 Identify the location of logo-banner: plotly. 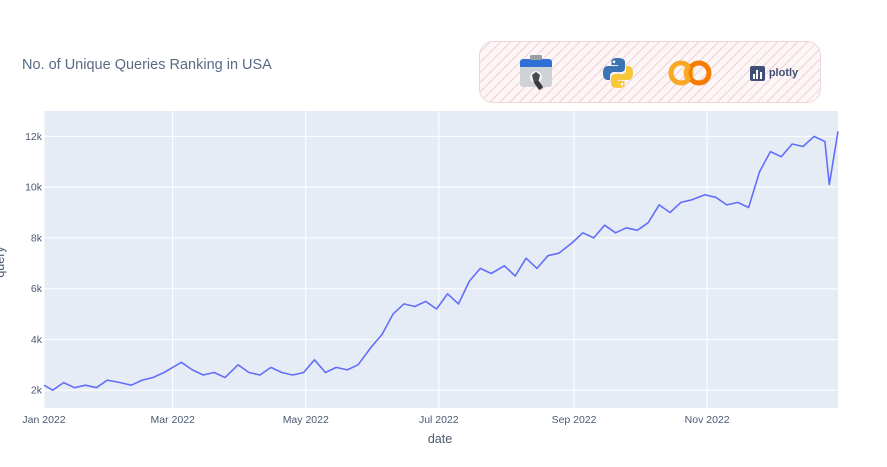
(650, 72).